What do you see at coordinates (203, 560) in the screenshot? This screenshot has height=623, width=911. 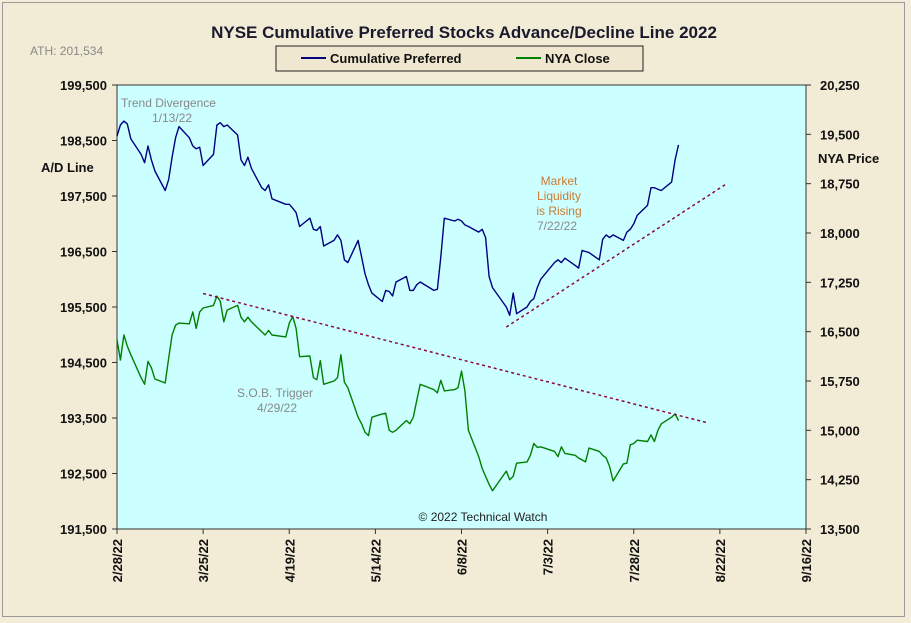 I see `x-tick-label: 3/25/22` at bounding box center [203, 560].